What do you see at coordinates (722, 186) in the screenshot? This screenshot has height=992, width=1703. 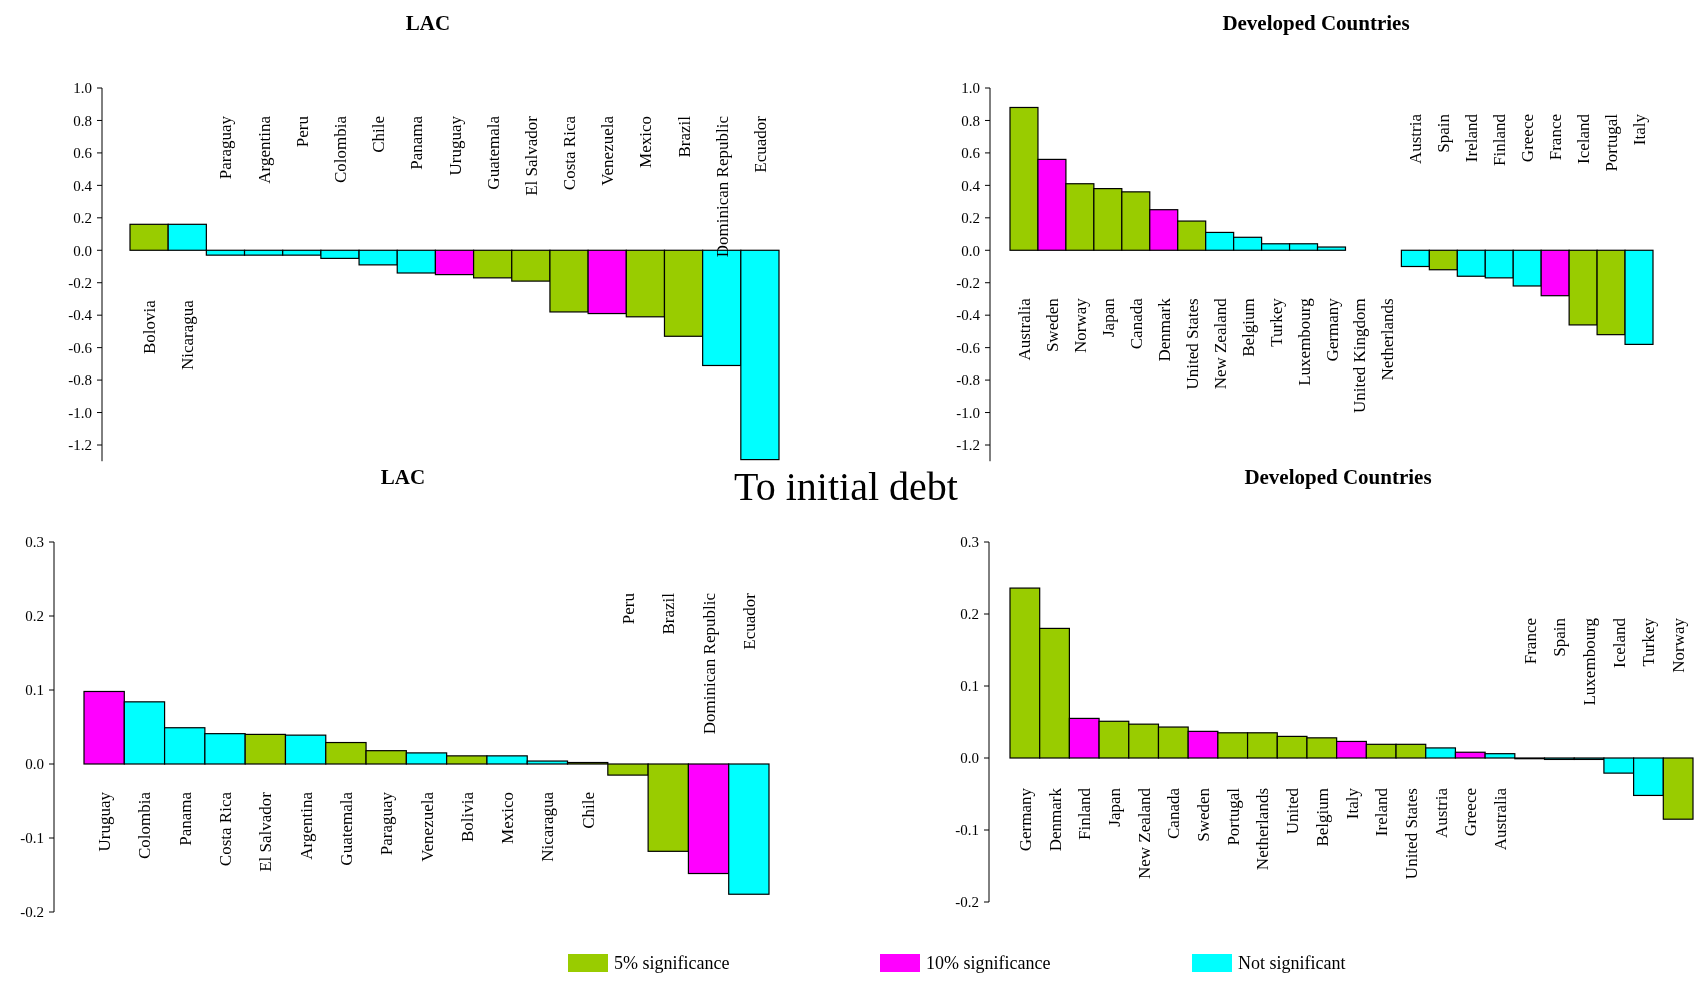 I see `x-tick-label: Dominican Republic` at bounding box center [722, 186].